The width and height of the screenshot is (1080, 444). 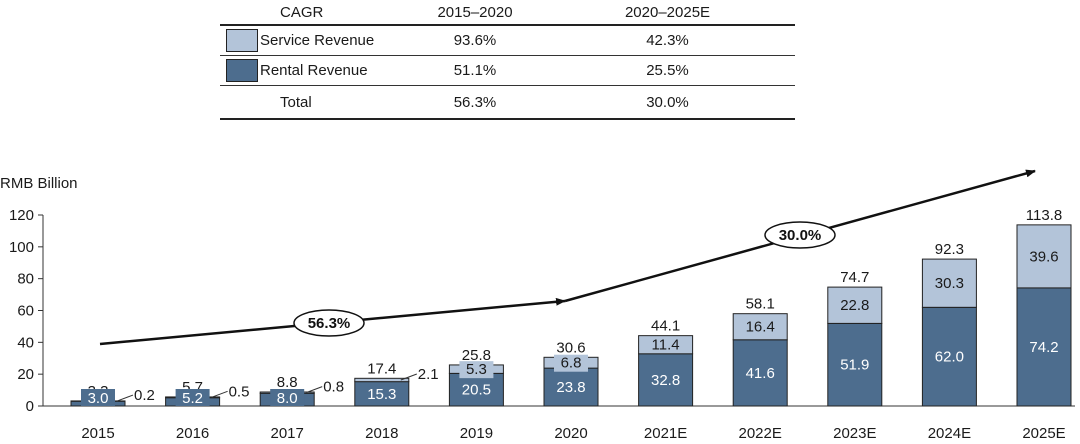 I want to click on service-value-label: 39.6, so click(x=1043, y=256).